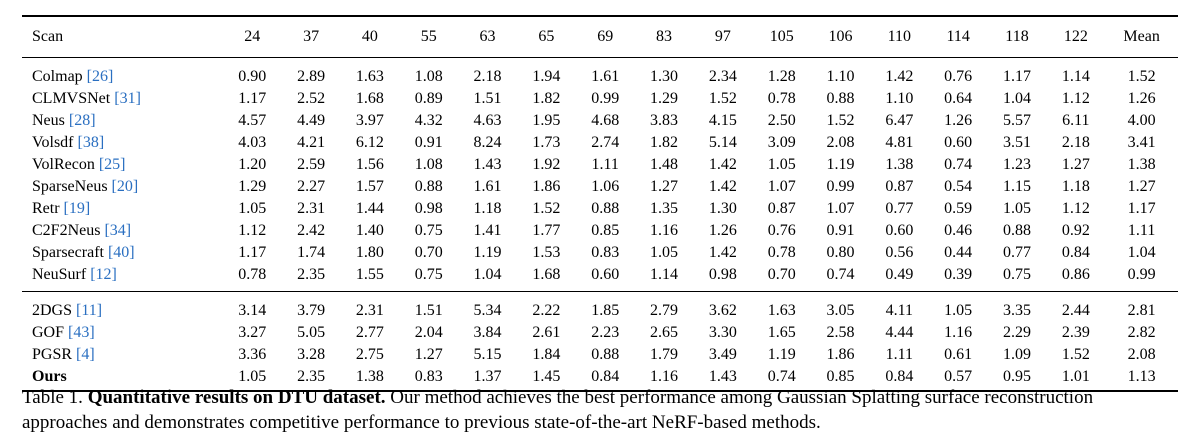 This screenshot has width=1200, height=447. Describe the element at coordinates (61, 274) in the screenshot. I see `method-label: NeuSurf` at that location.